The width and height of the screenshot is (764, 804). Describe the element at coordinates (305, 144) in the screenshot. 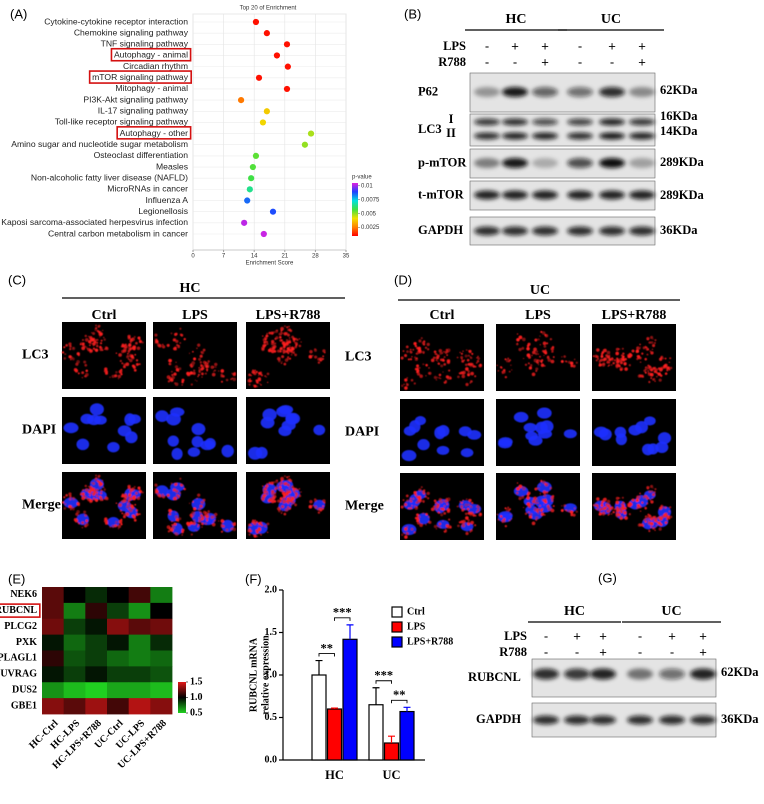

I see `dot` at that location.